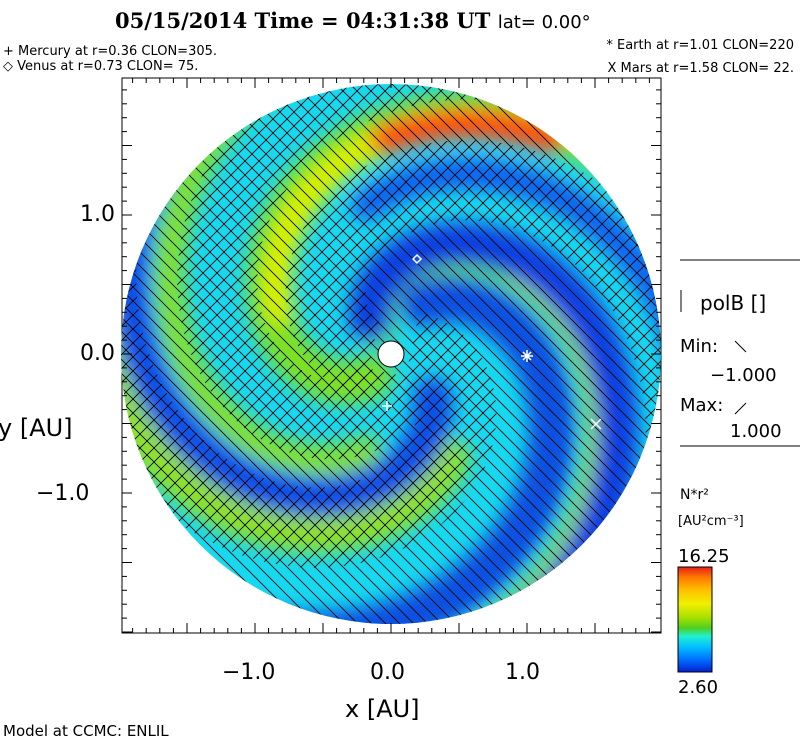  What do you see at coordinates (36, 428) in the screenshot?
I see `y-axis-label: y [AU]` at bounding box center [36, 428].